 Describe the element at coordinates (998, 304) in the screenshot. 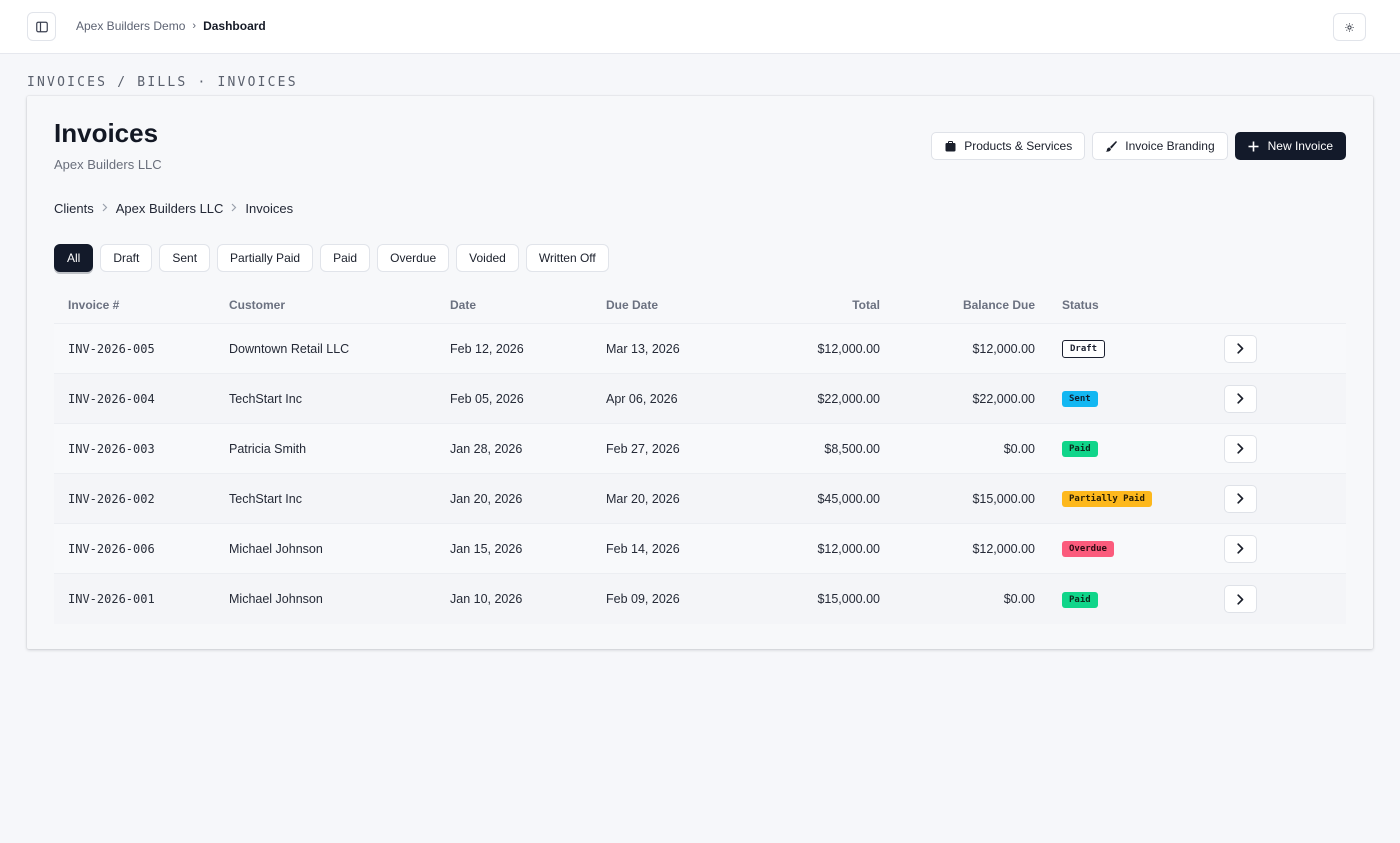

I see `column-header-balance-due: Balance Due` at that location.